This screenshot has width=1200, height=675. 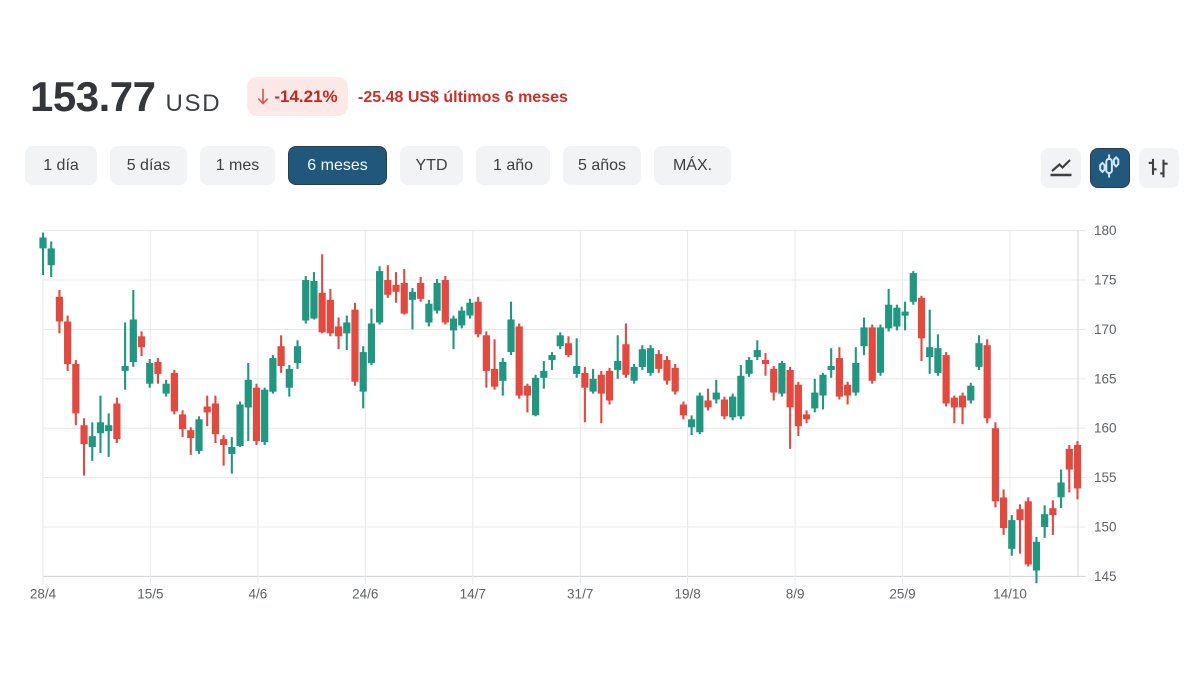 What do you see at coordinates (473, 594) in the screenshot?
I see `svg-text: 14/7` at bounding box center [473, 594].